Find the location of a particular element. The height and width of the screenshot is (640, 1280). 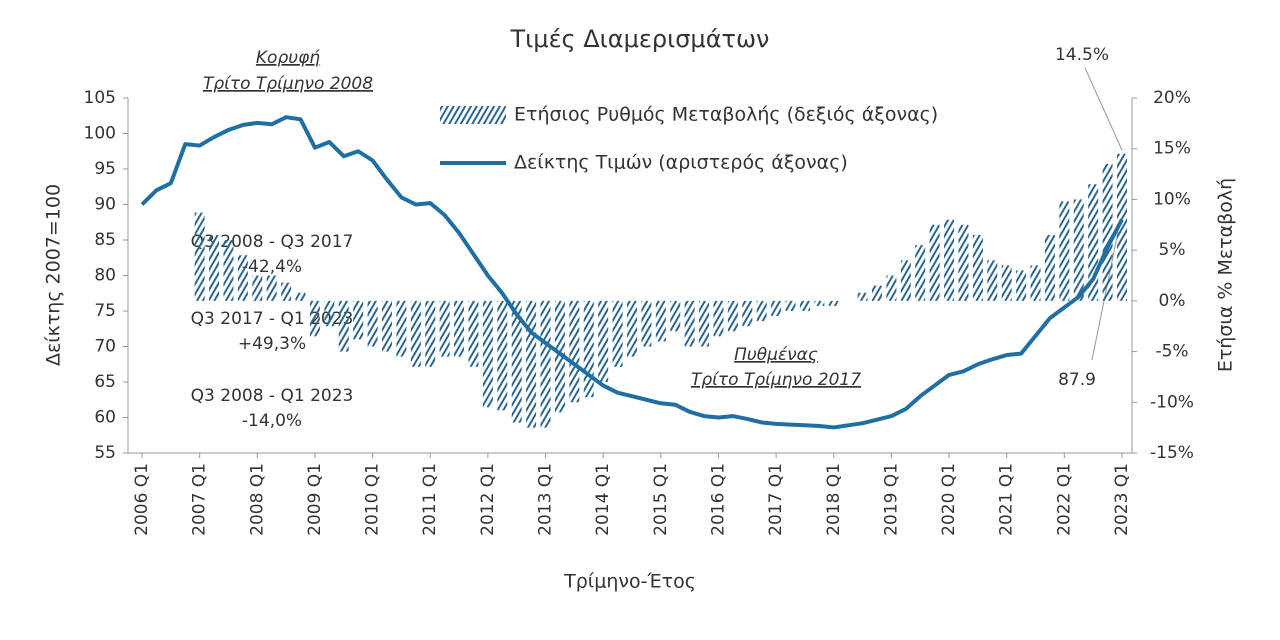

annotation: Κορυφή is located at coordinates (288, 58).